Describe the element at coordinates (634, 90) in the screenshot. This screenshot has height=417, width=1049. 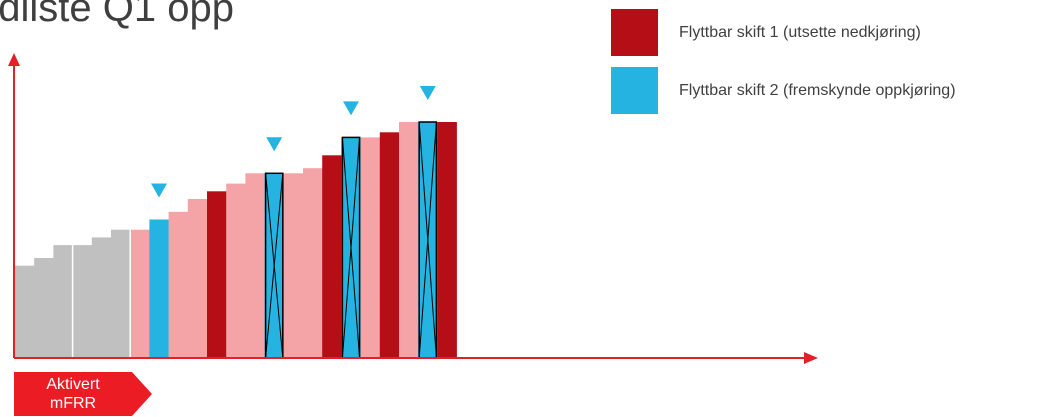
I see `legend-swatch-blue` at that location.